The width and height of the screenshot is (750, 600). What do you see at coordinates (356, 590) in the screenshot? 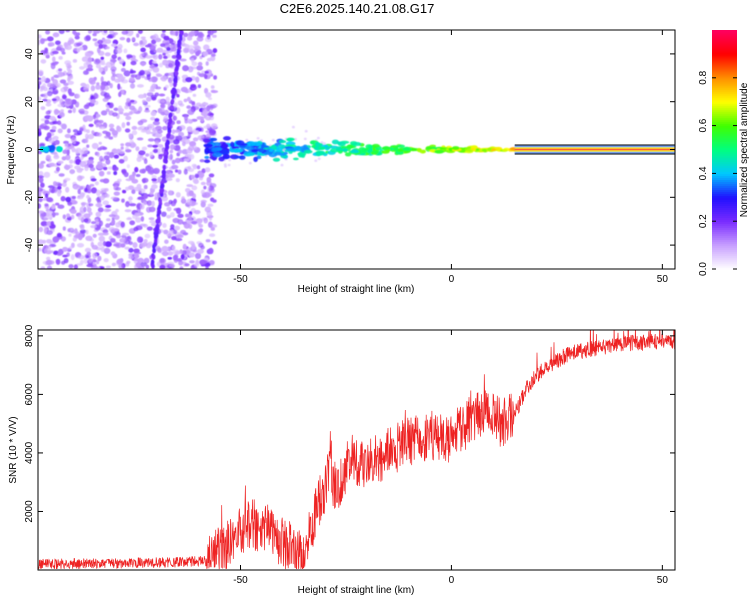
I see `snr-x-label: Height of straight line (km)` at bounding box center [356, 590].